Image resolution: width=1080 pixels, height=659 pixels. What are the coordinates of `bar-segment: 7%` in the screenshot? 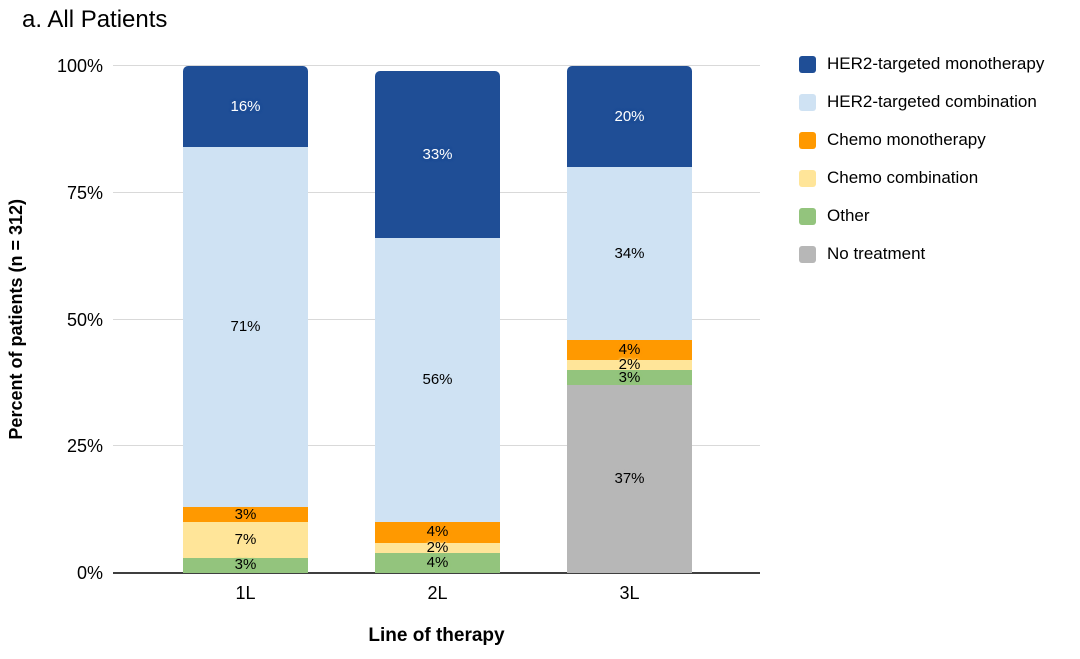 It's located at (245, 540).